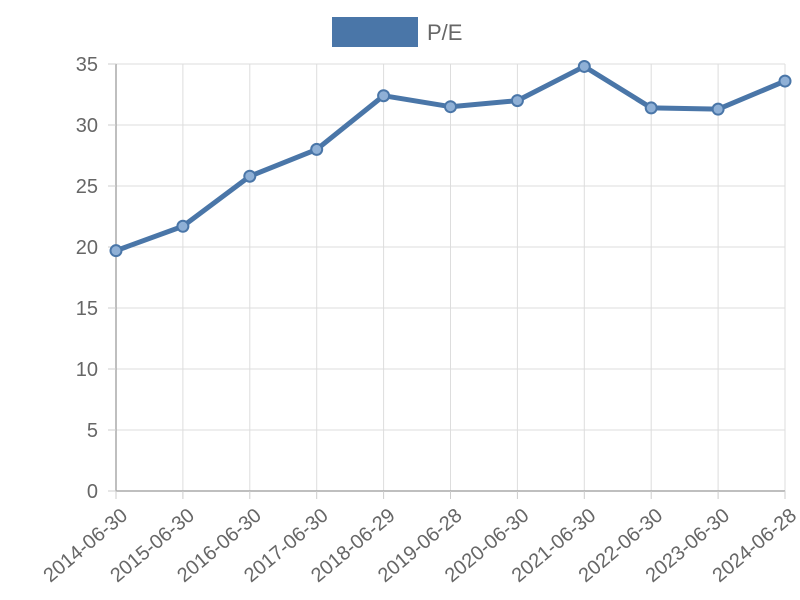 This screenshot has height=600, width=800. I want to click on y-tick-label: 20, so click(87, 248).